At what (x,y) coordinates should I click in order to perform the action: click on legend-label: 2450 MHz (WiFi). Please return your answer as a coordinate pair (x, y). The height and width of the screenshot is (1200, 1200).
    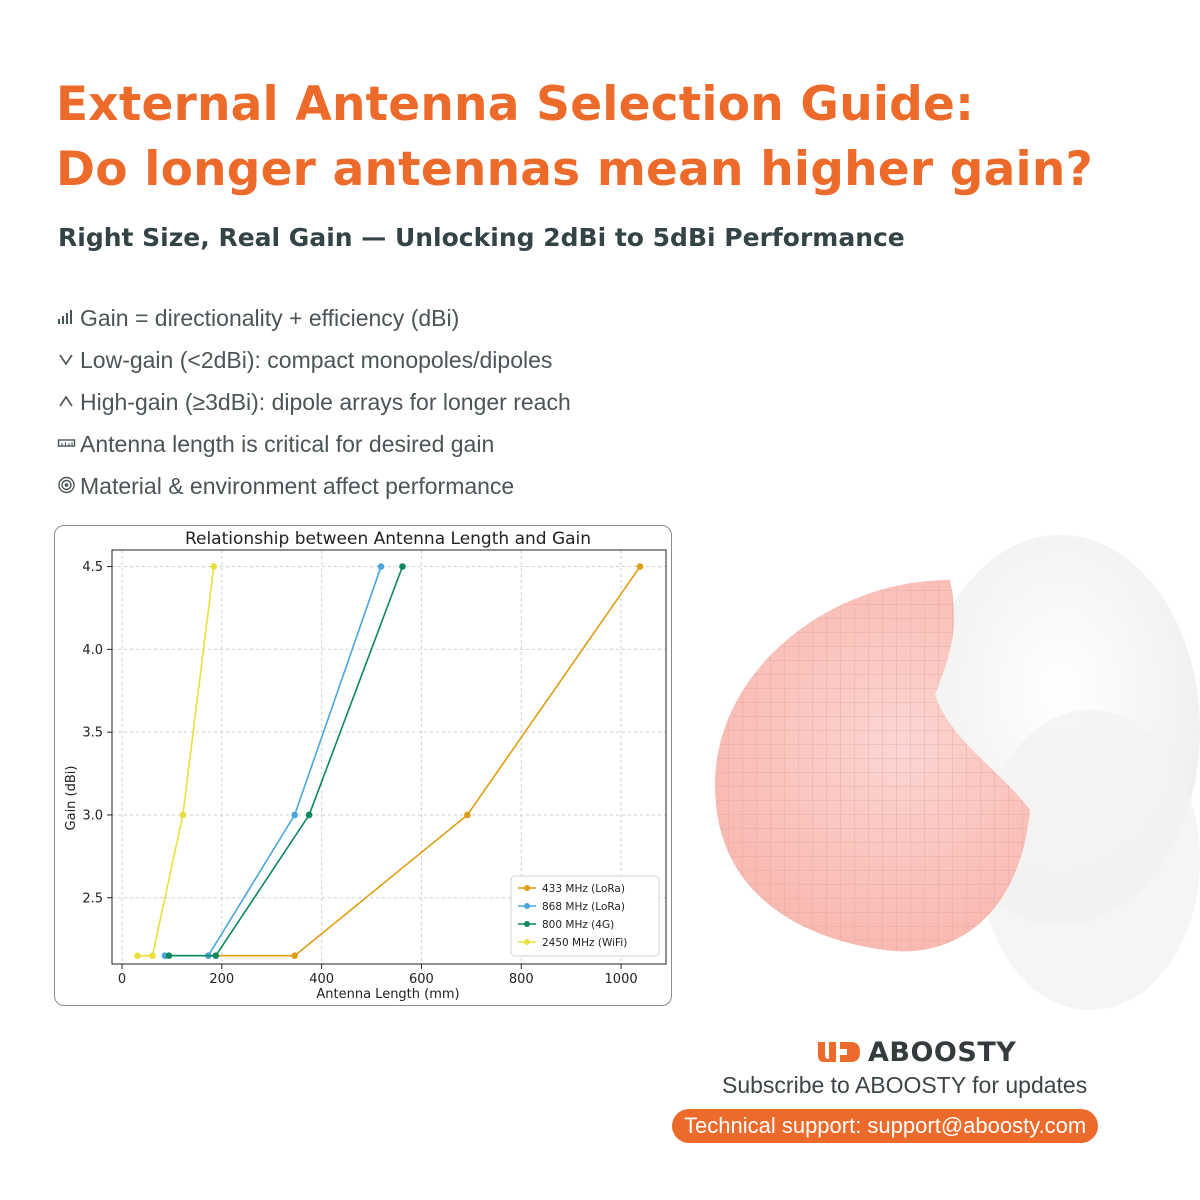
    Looking at the image, I should click on (584, 943).